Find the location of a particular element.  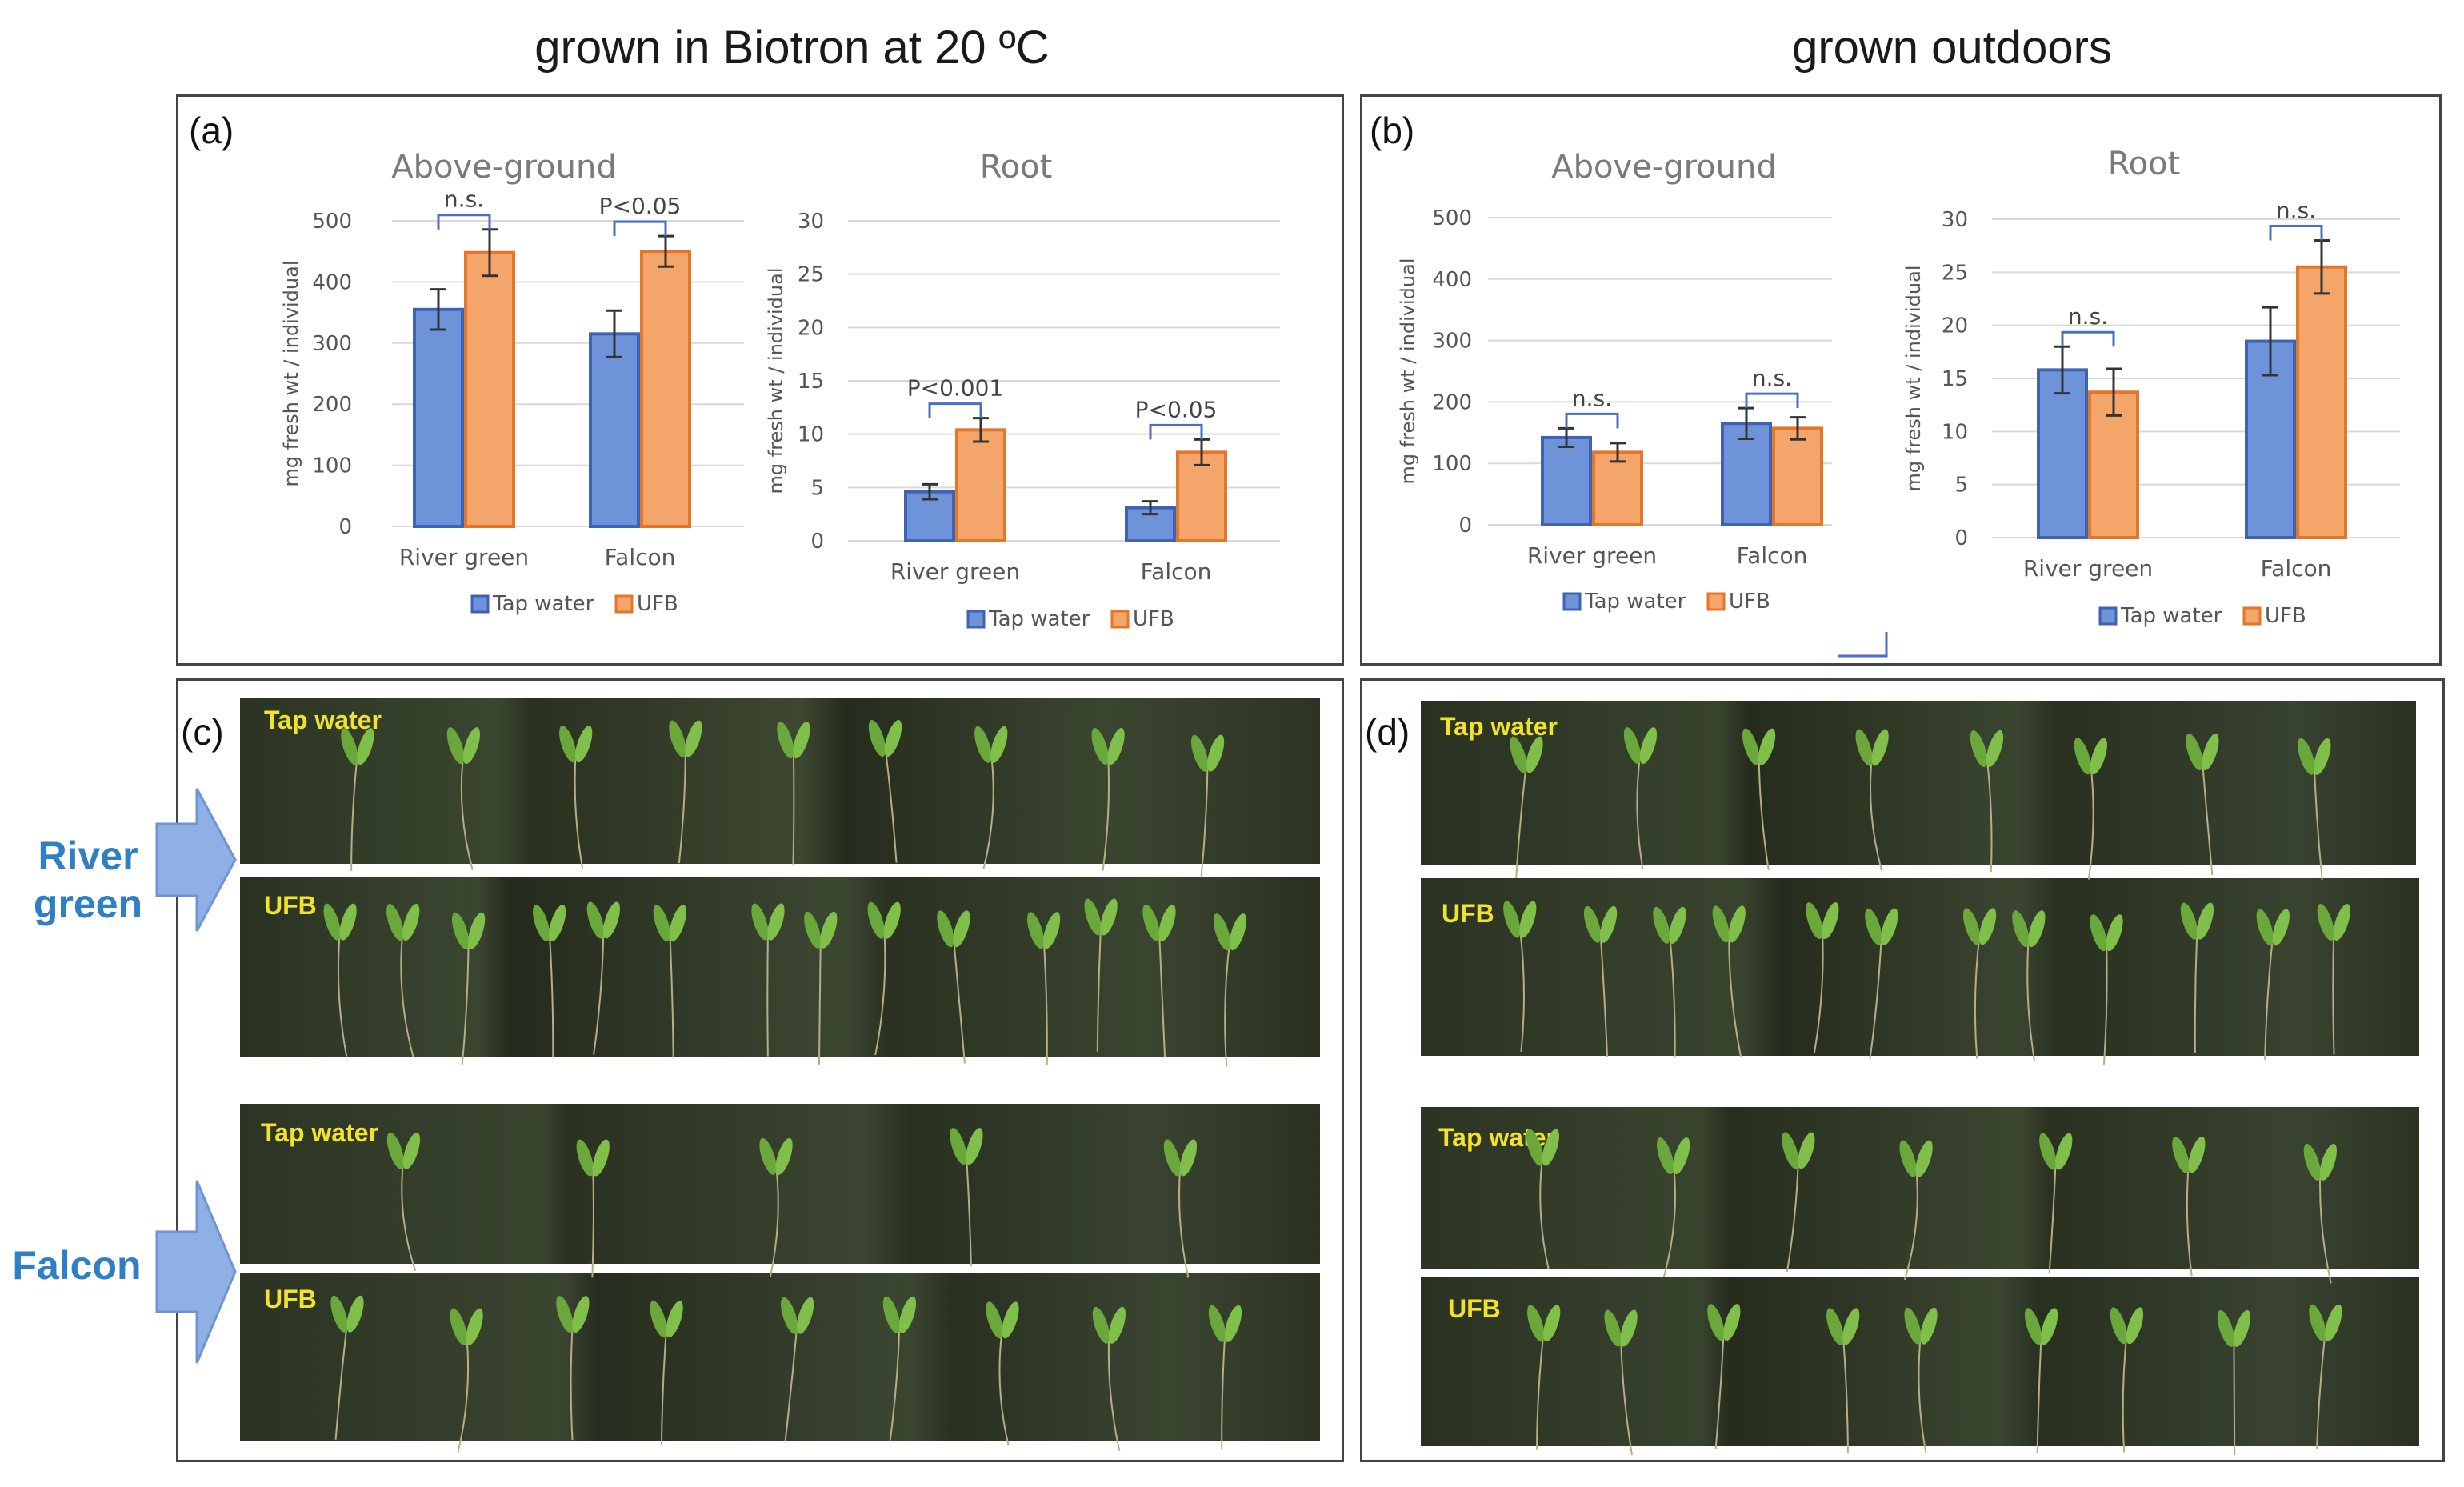

arrow-river-green is located at coordinates (196, 860).